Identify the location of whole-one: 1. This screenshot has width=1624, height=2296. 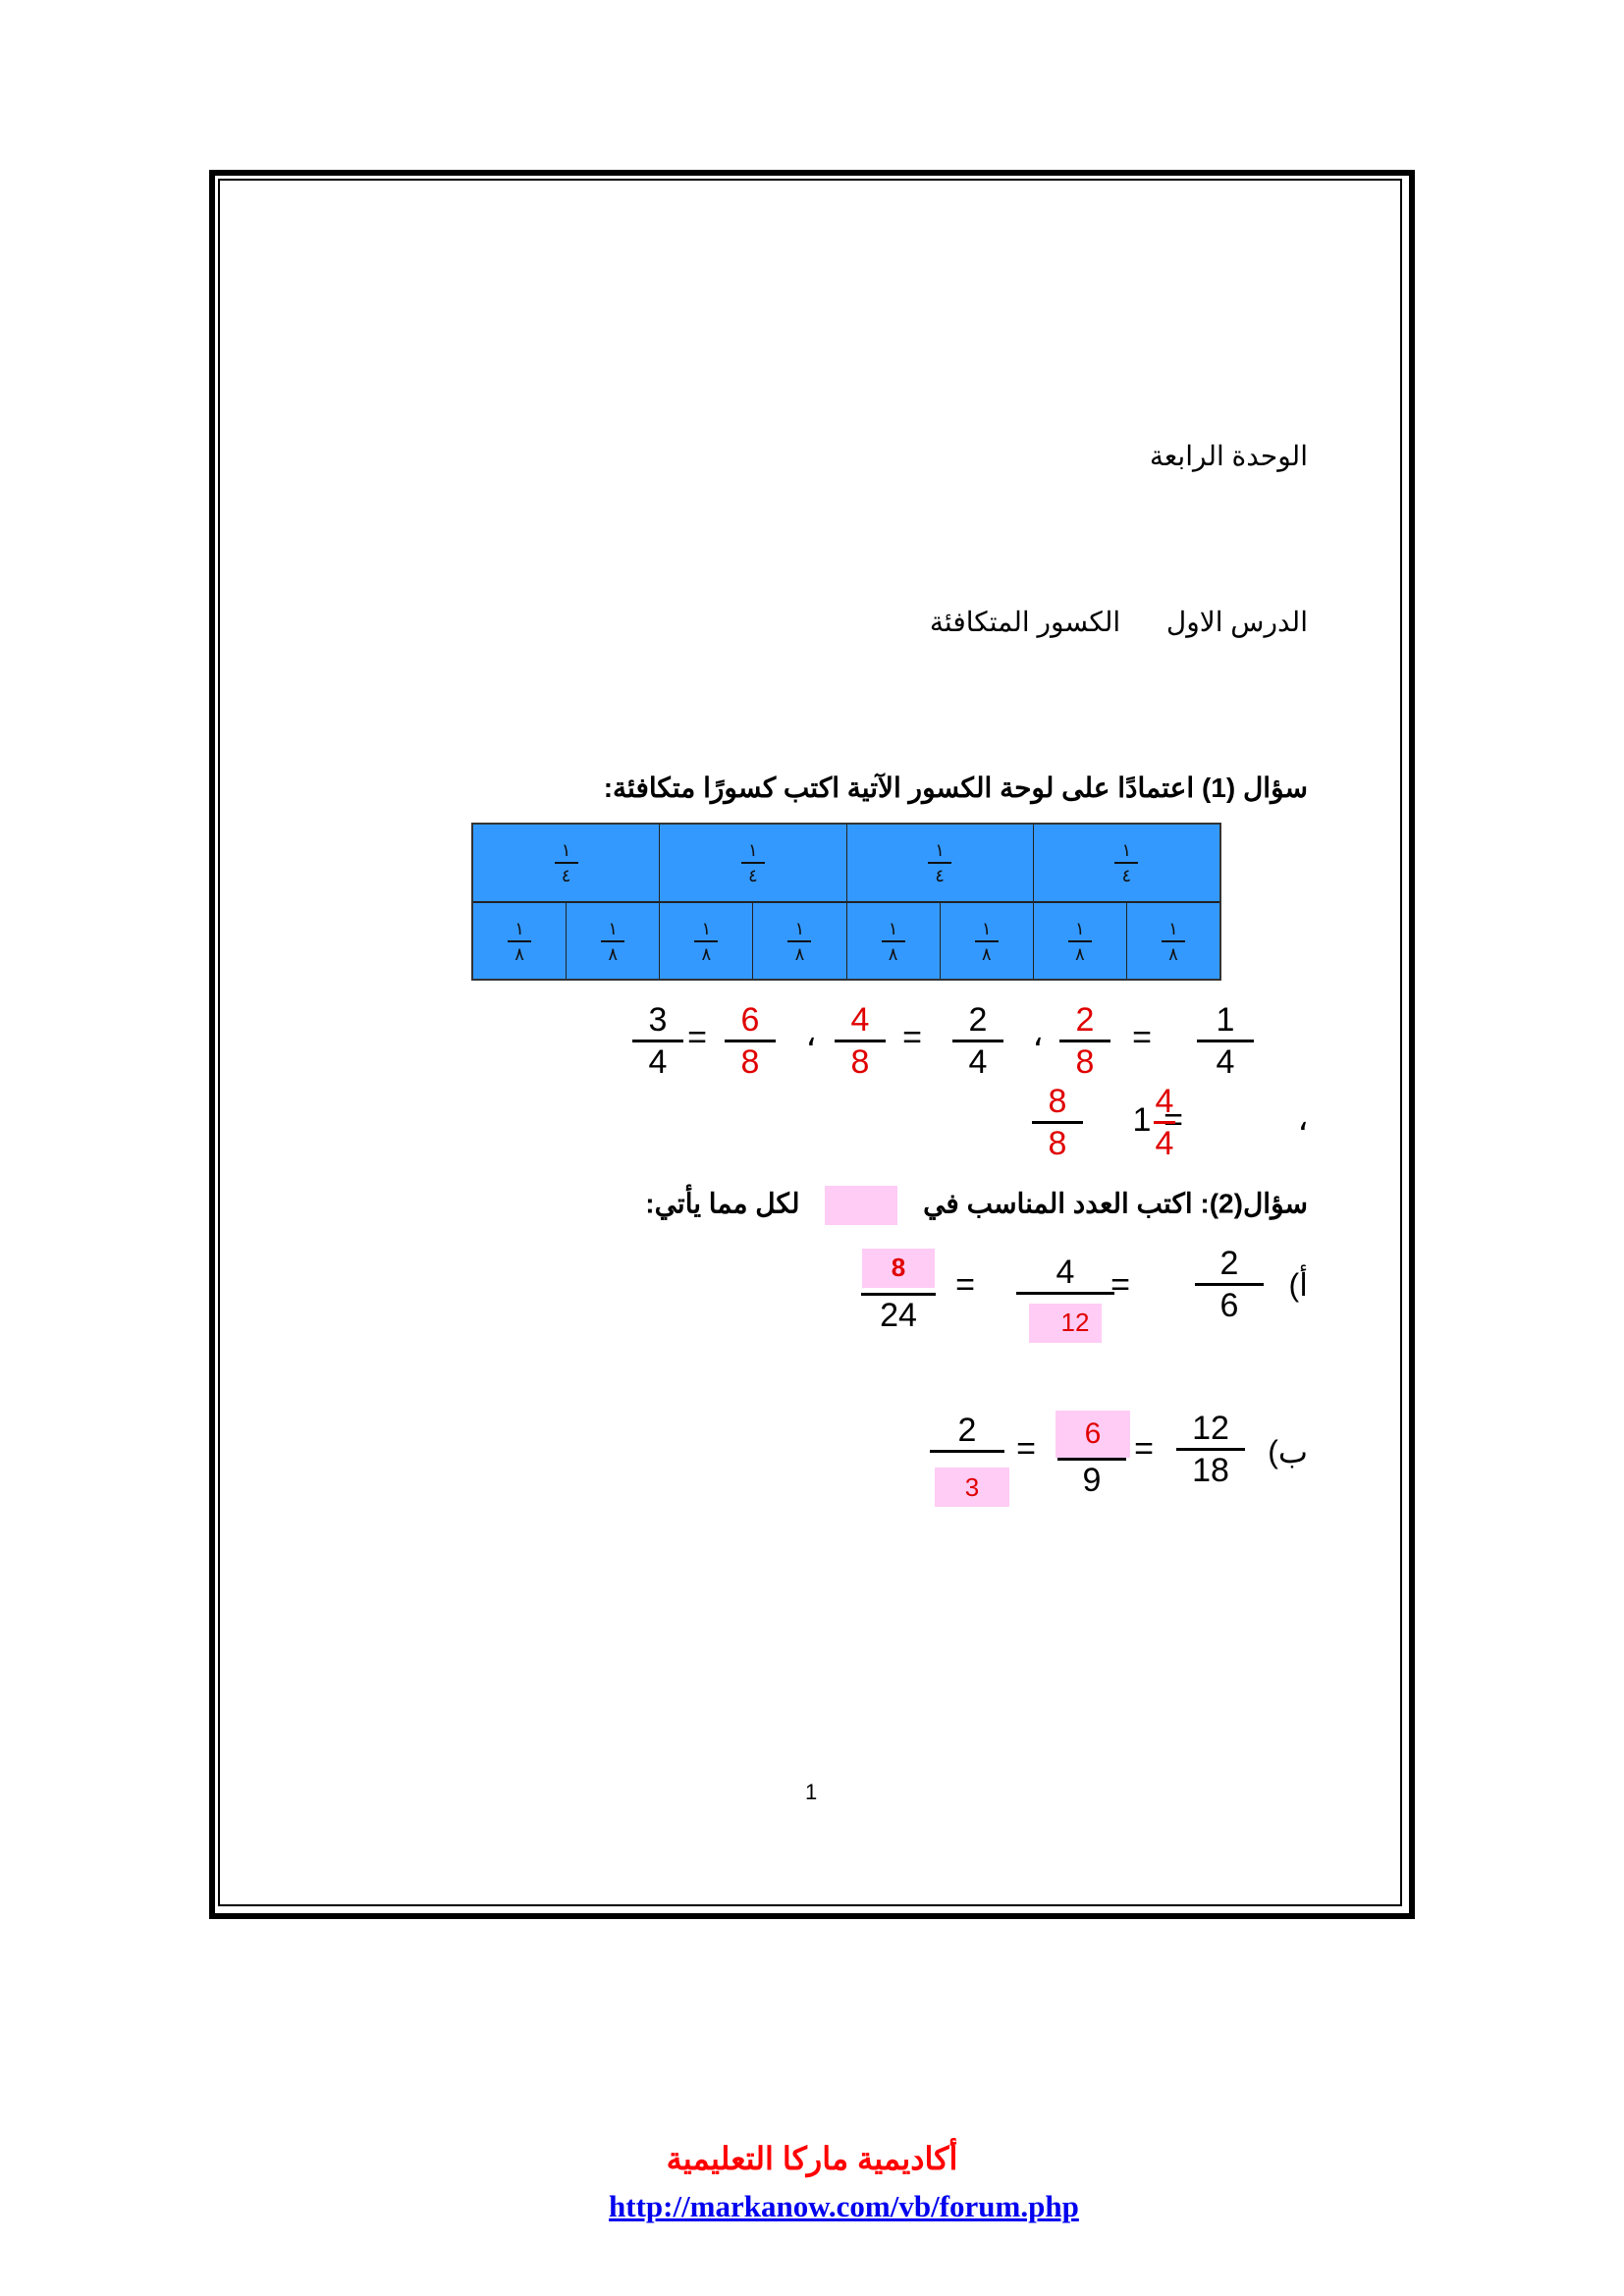
(1142, 1120).